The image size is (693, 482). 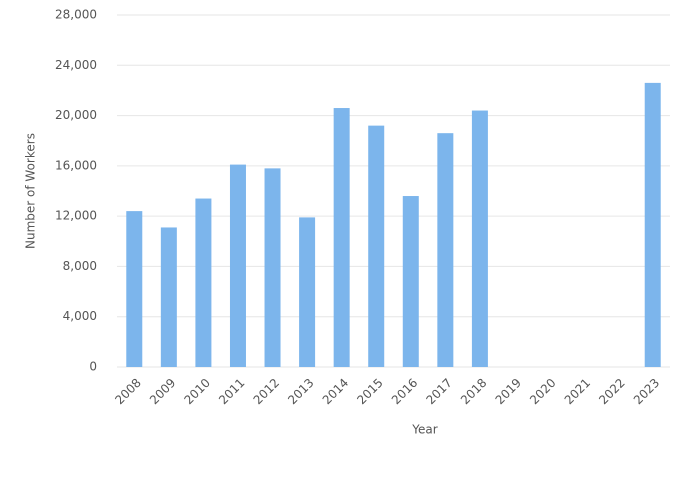 What do you see at coordinates (404, 391) in the screenshot?
I see `x-tick-label: 2016` at bounding box center [404, 391].